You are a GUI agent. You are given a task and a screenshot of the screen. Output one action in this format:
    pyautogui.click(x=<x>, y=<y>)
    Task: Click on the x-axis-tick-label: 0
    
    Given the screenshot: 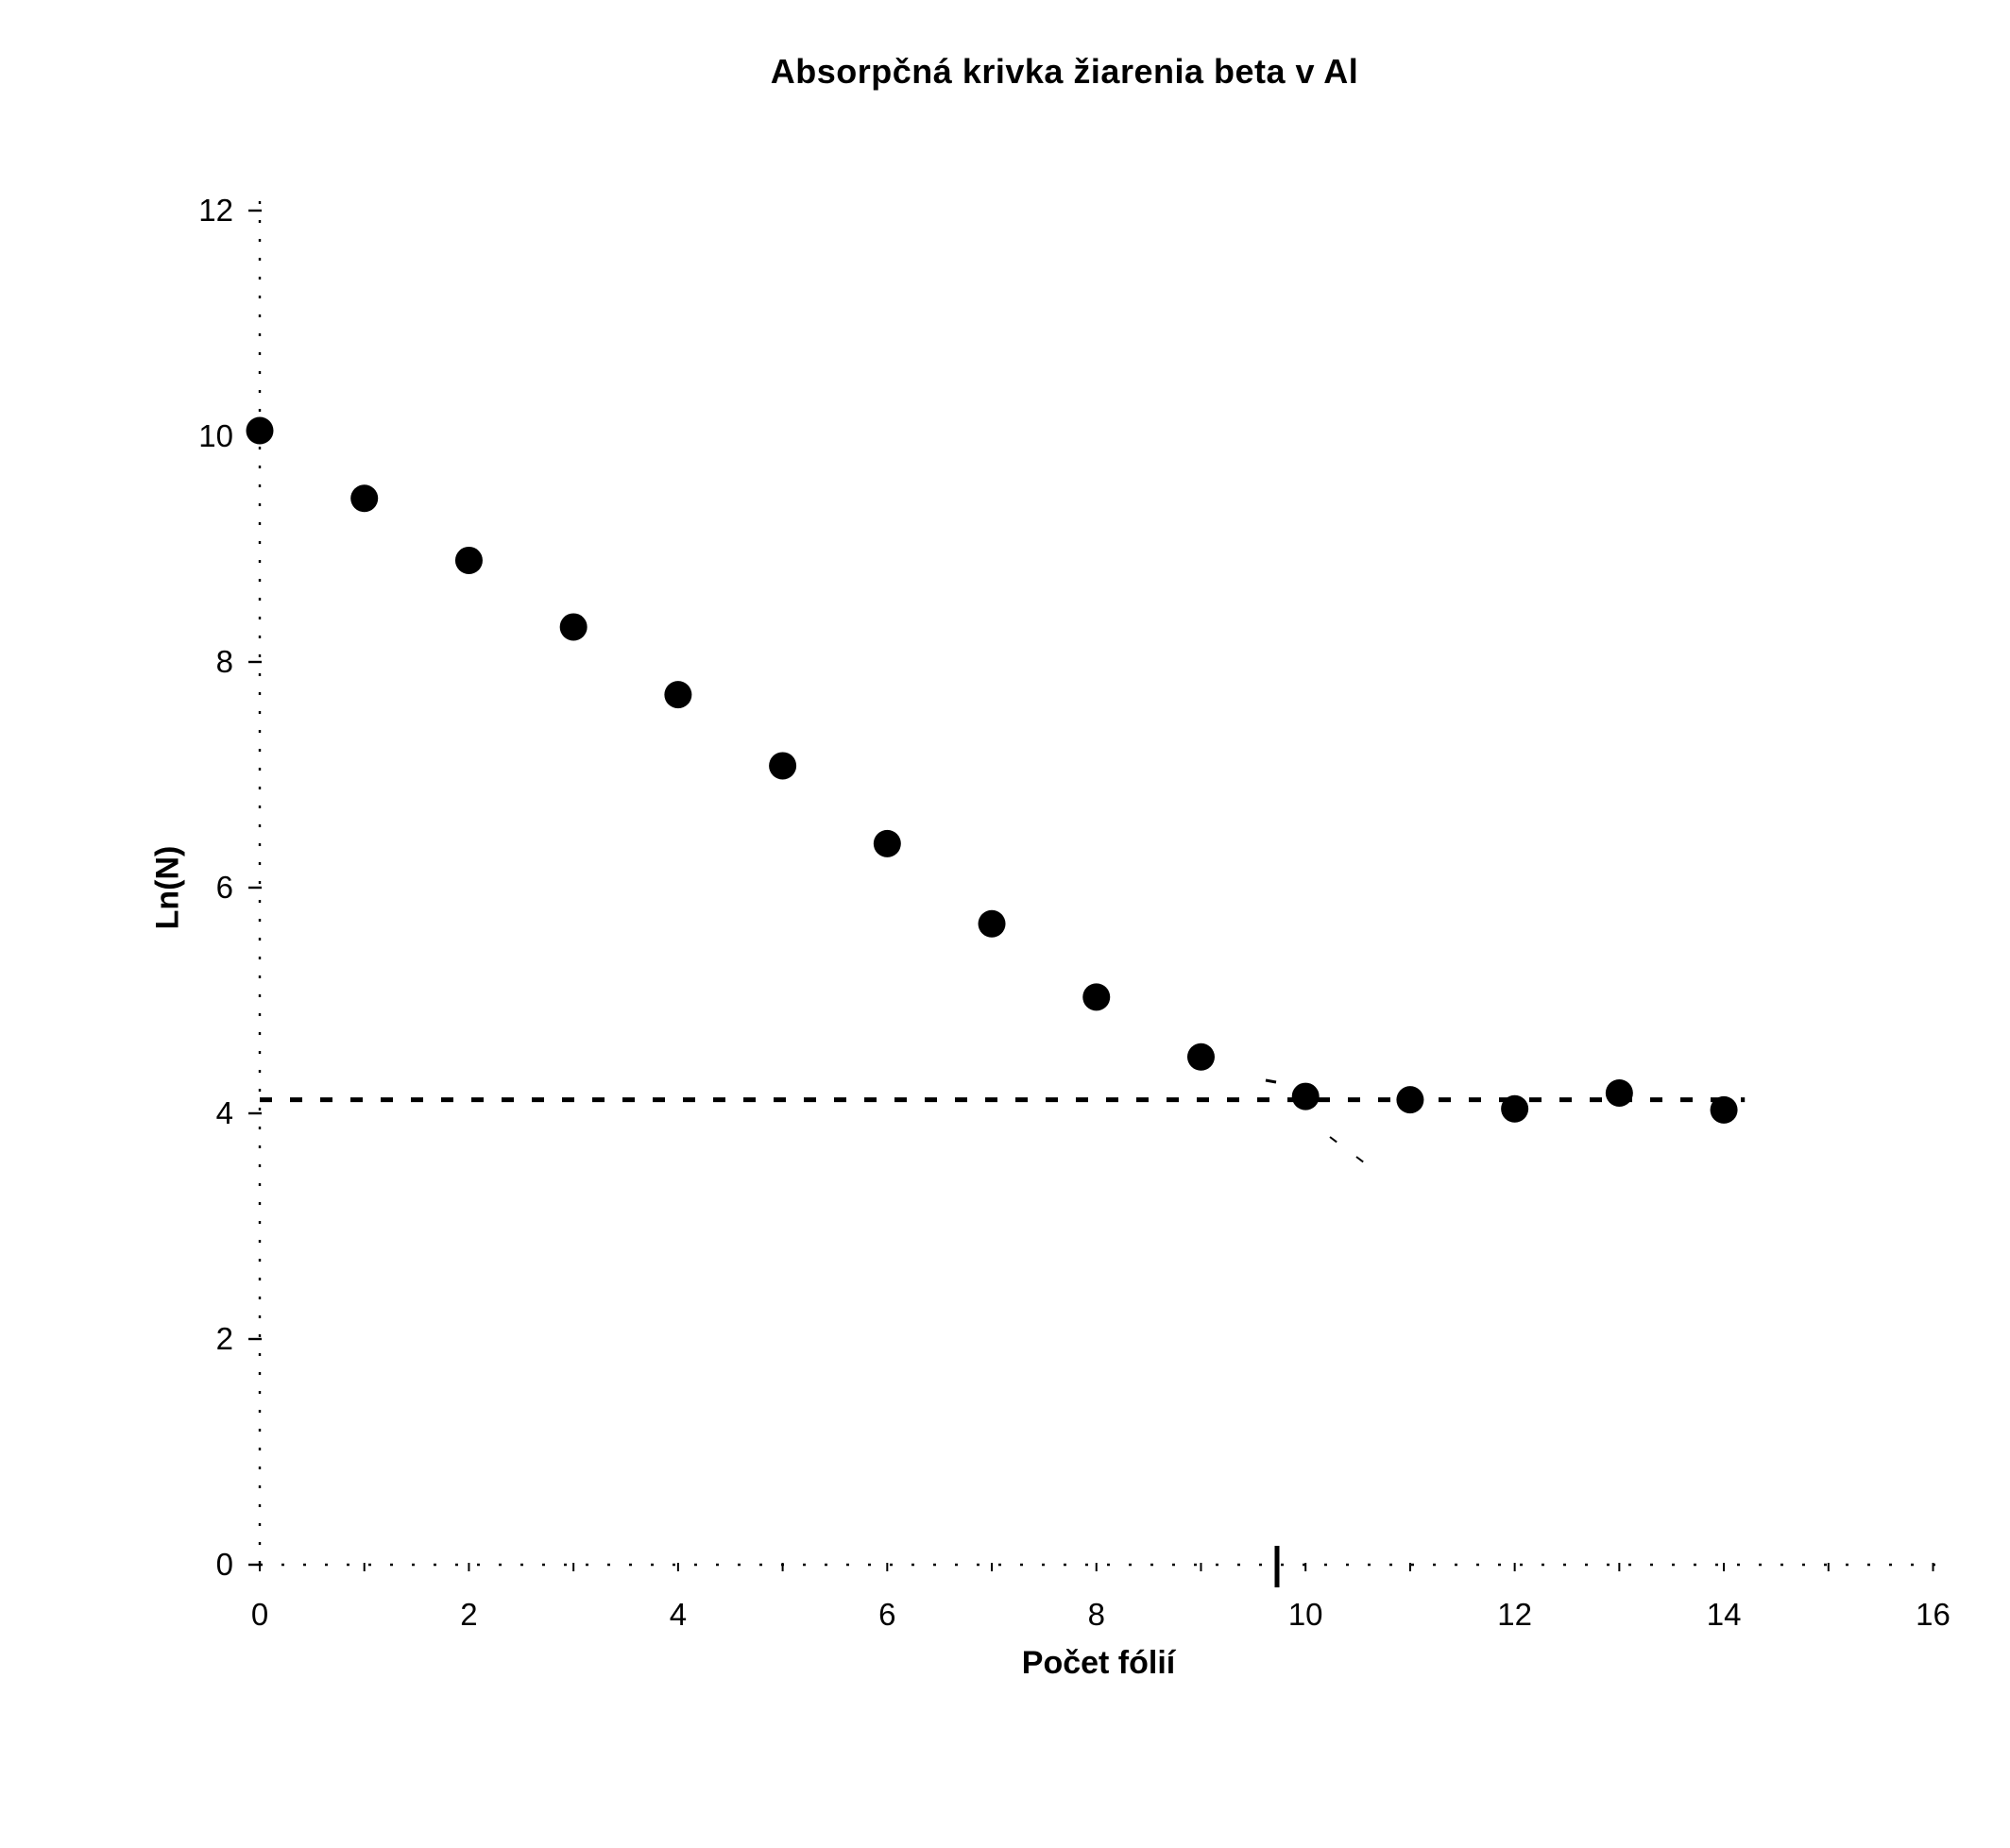 What is the action you would take?
    pyautogui.click(x=259, y=1614)
    